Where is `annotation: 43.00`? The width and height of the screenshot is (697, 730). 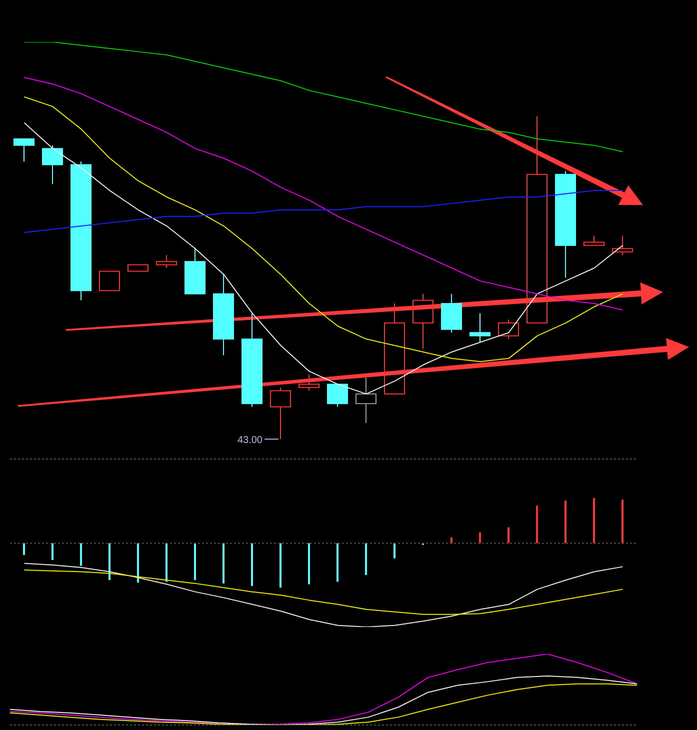
annotation: 43.00 is located at coordinates (250, 440).